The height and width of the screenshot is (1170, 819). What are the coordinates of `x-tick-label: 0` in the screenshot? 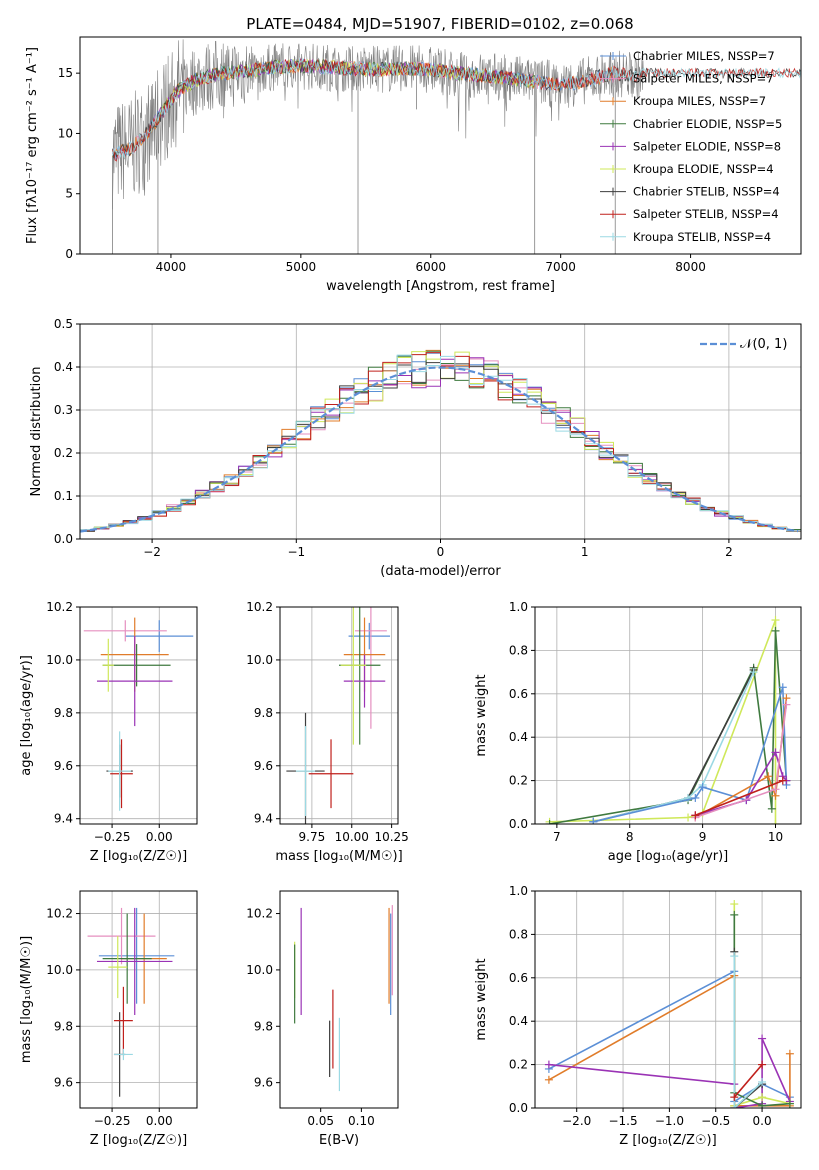 It's located at (441, 552).